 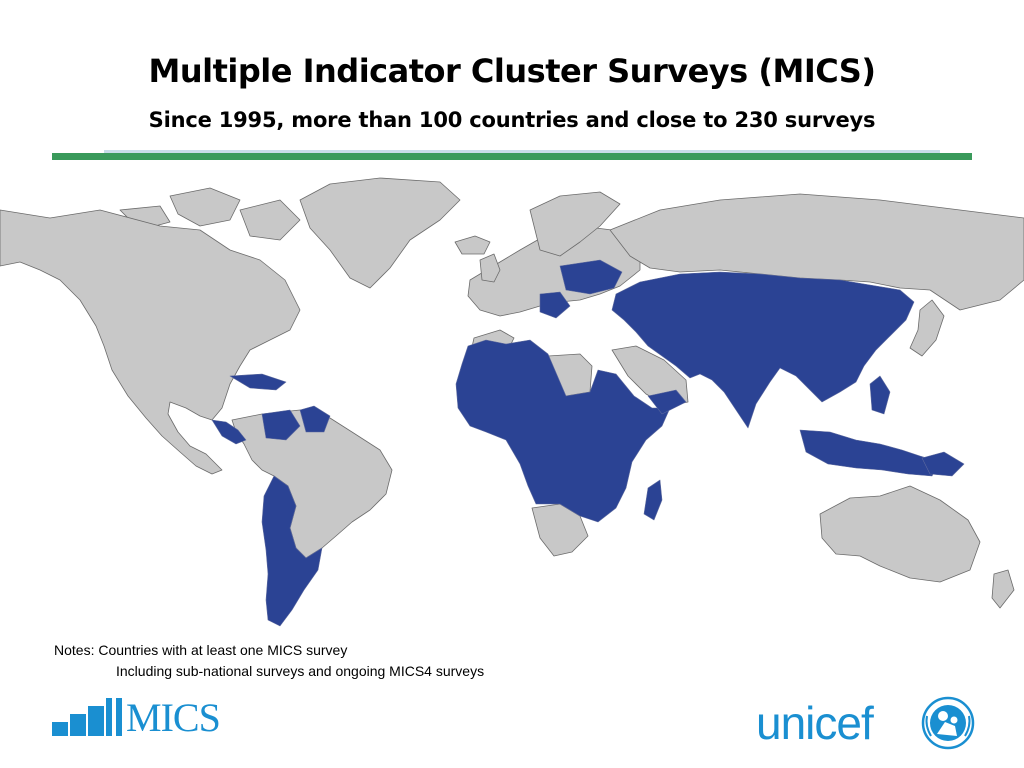 I want to click on uk, so click(x=490, y=268).